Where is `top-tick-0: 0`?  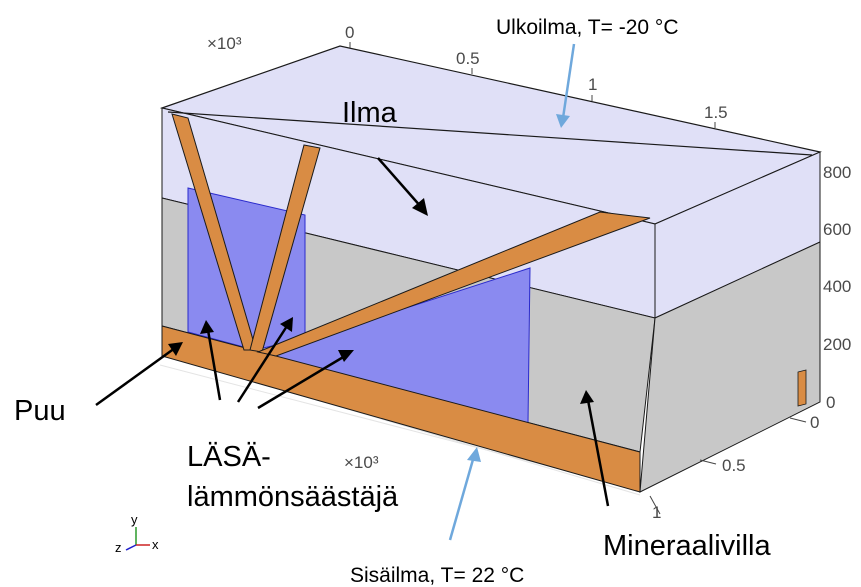
top-tick-0: 0 is located at coordinates (349, 32).